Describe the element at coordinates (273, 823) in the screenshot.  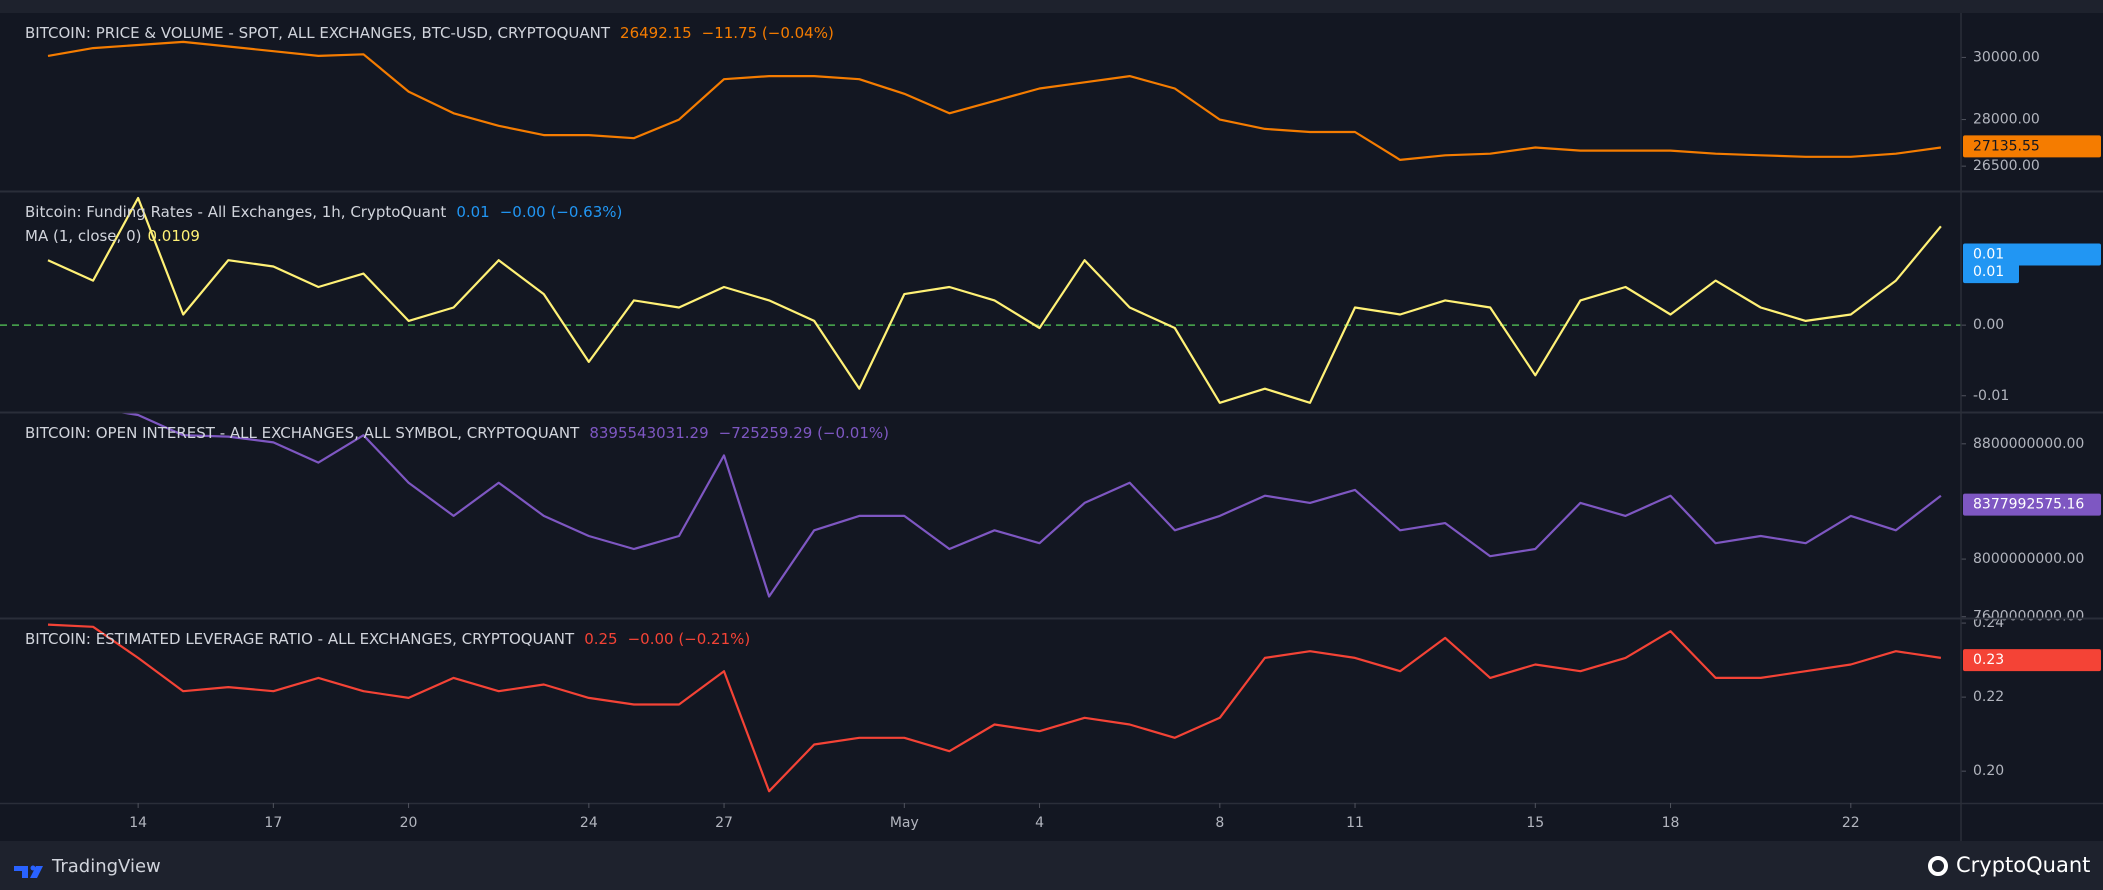
I see `x-tick-label: 17` at that location.